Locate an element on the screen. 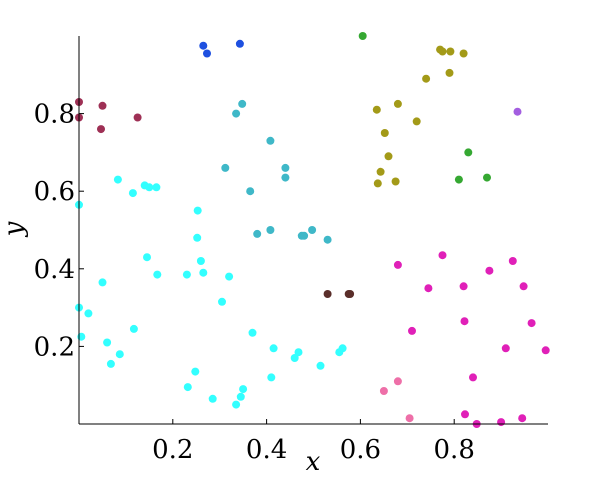 This screenshot has height=478, width=606. y-tick-label: 0.8 is located at coordinates (54, 115).